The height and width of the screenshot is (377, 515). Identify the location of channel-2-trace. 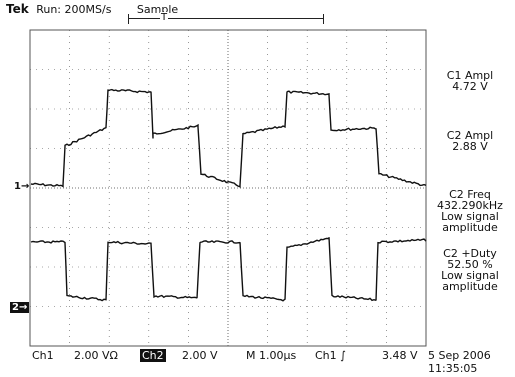
(228, 269).